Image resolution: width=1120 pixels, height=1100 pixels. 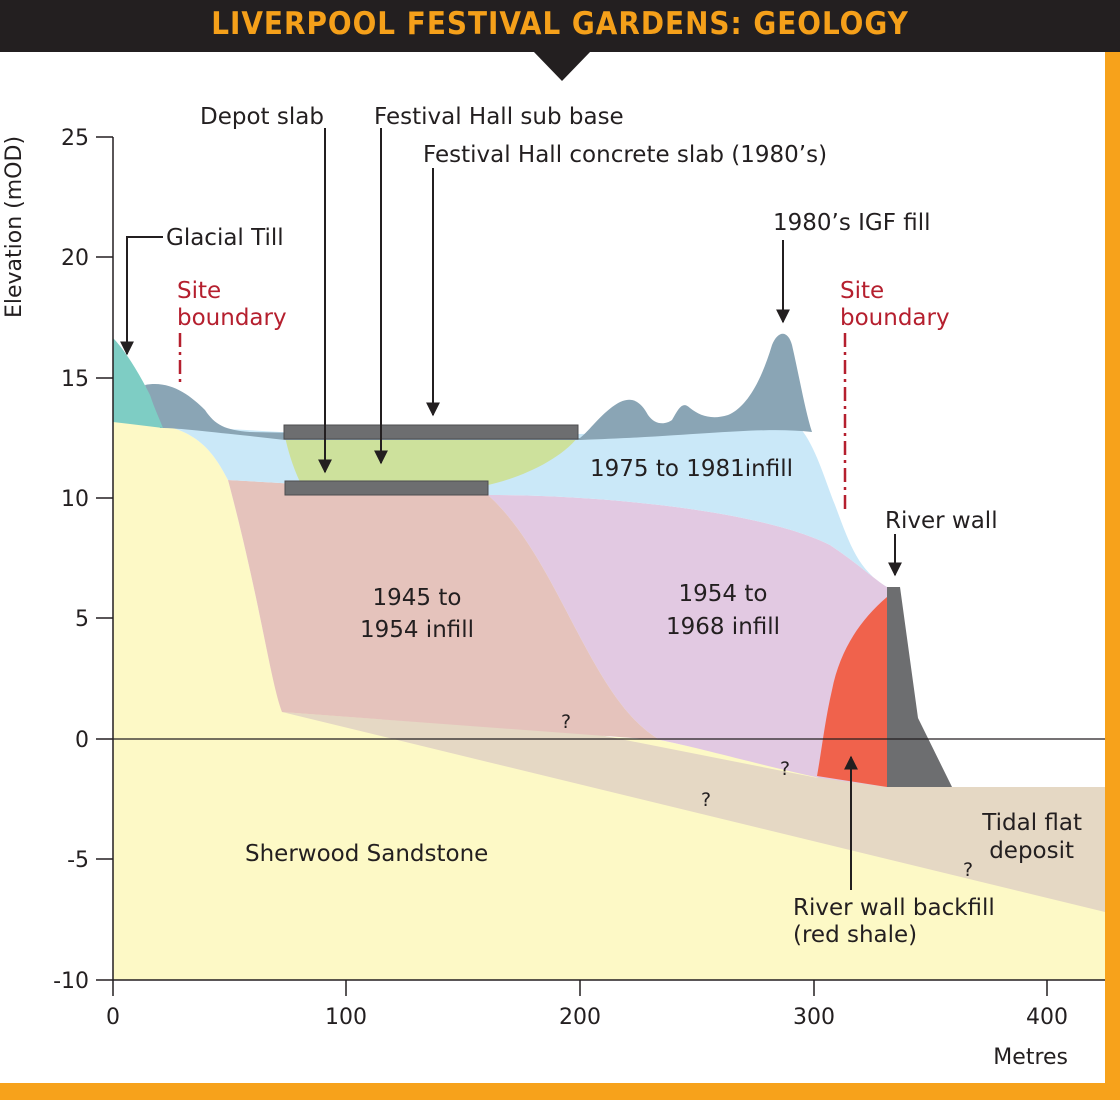 I want to click on glacial-till-arrow, so click(x=141, y=296).